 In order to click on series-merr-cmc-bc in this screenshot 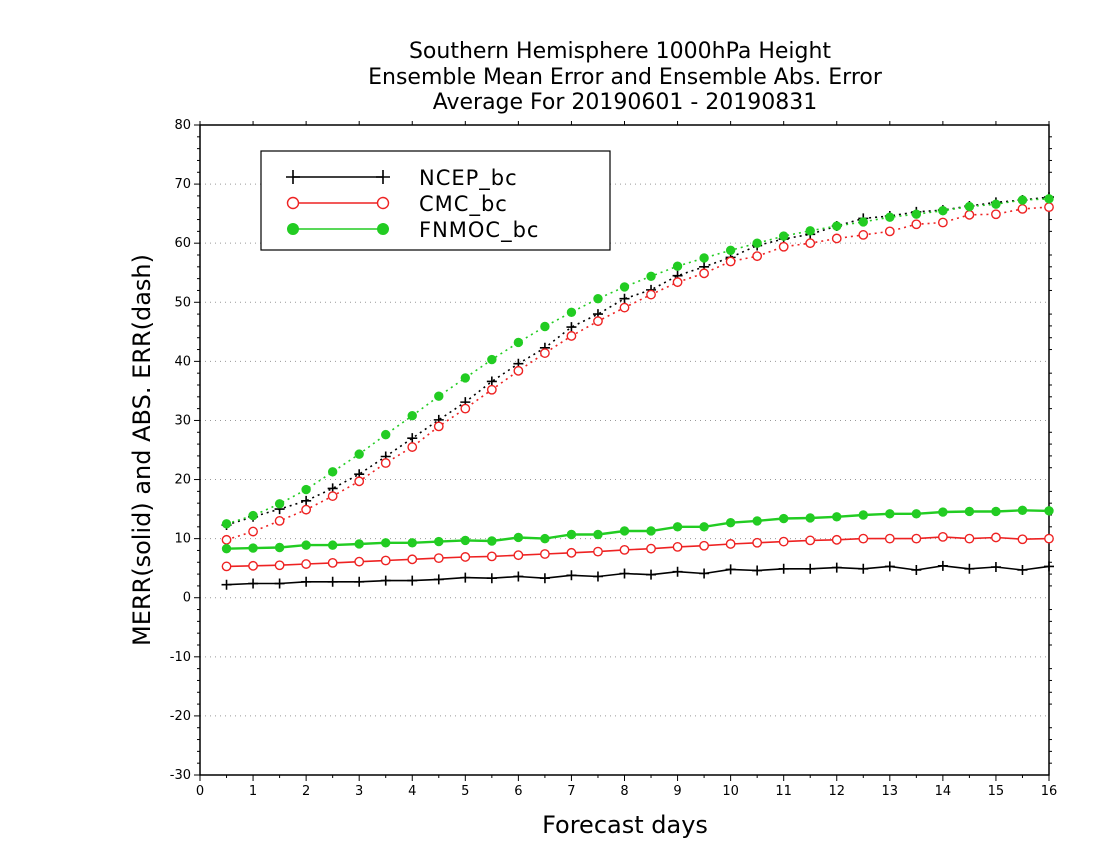, I will do `click(637, 551)`.